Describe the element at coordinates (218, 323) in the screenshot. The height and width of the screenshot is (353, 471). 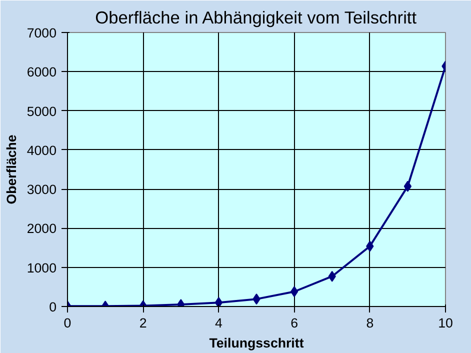
I see `x-tick-label: 4` at that location.